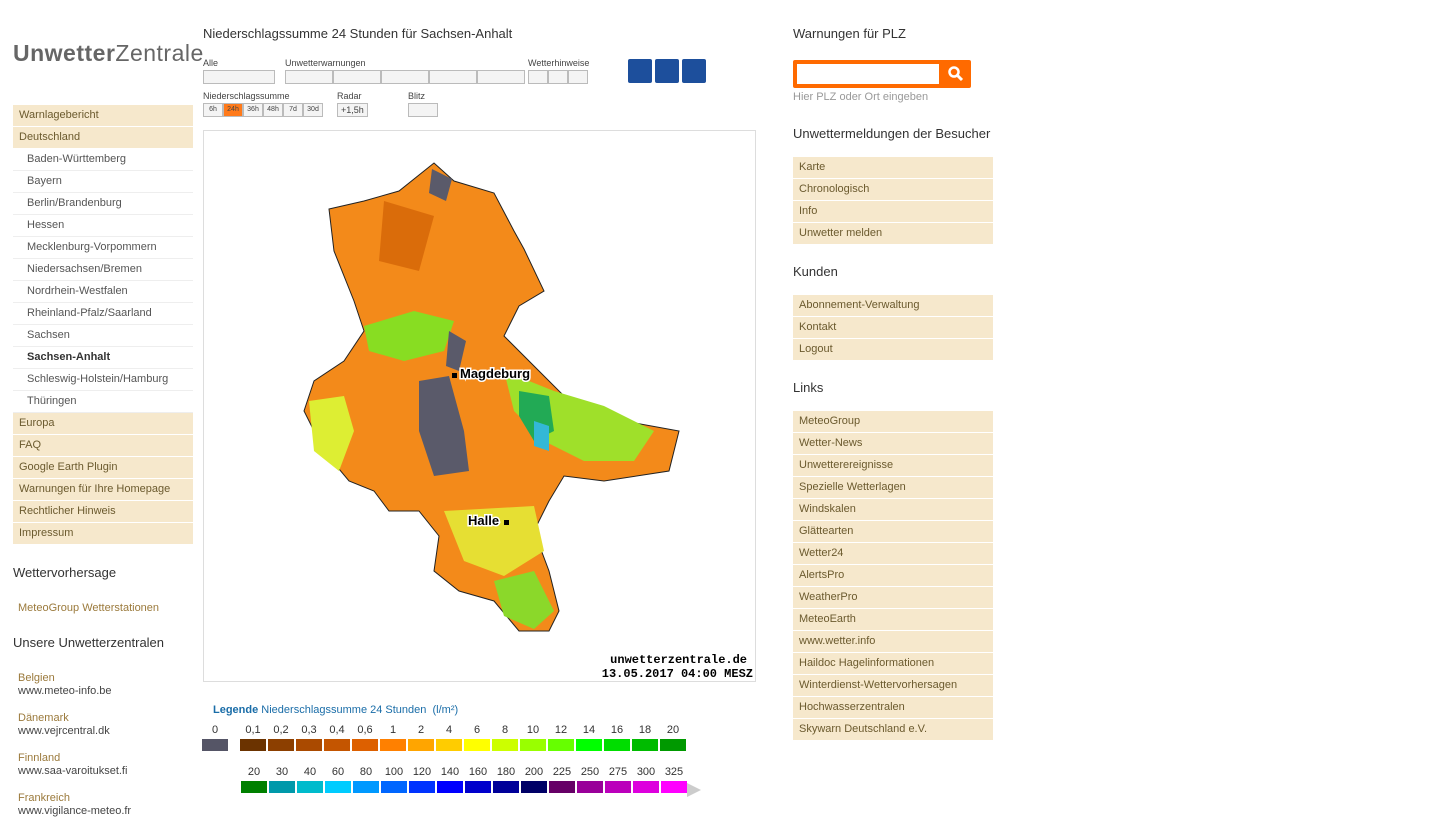 The image size is (1439, 832). I want to click on link-item: Winterdienst-Wettervorhersagen, so click(893, 686).